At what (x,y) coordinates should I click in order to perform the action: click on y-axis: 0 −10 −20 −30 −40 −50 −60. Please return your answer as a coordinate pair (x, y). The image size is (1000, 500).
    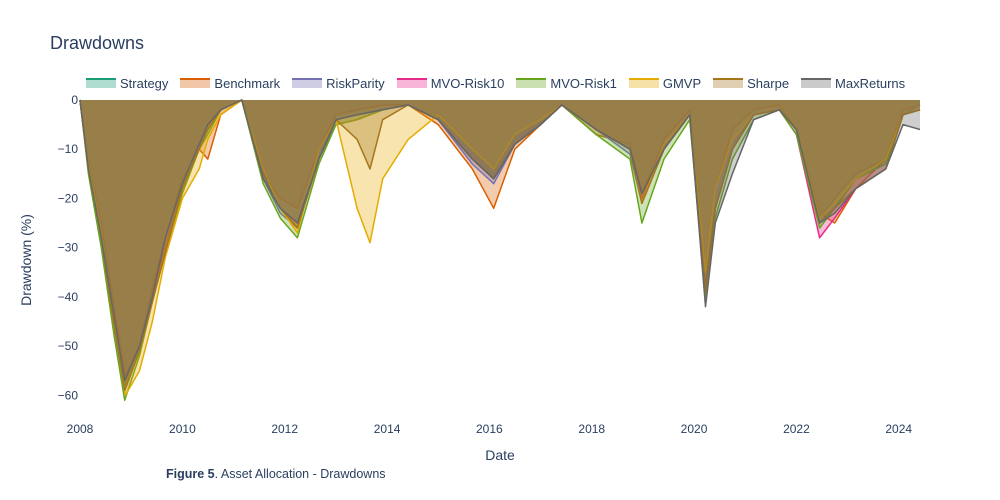
    Looking at the image, I should click on (68, 247).